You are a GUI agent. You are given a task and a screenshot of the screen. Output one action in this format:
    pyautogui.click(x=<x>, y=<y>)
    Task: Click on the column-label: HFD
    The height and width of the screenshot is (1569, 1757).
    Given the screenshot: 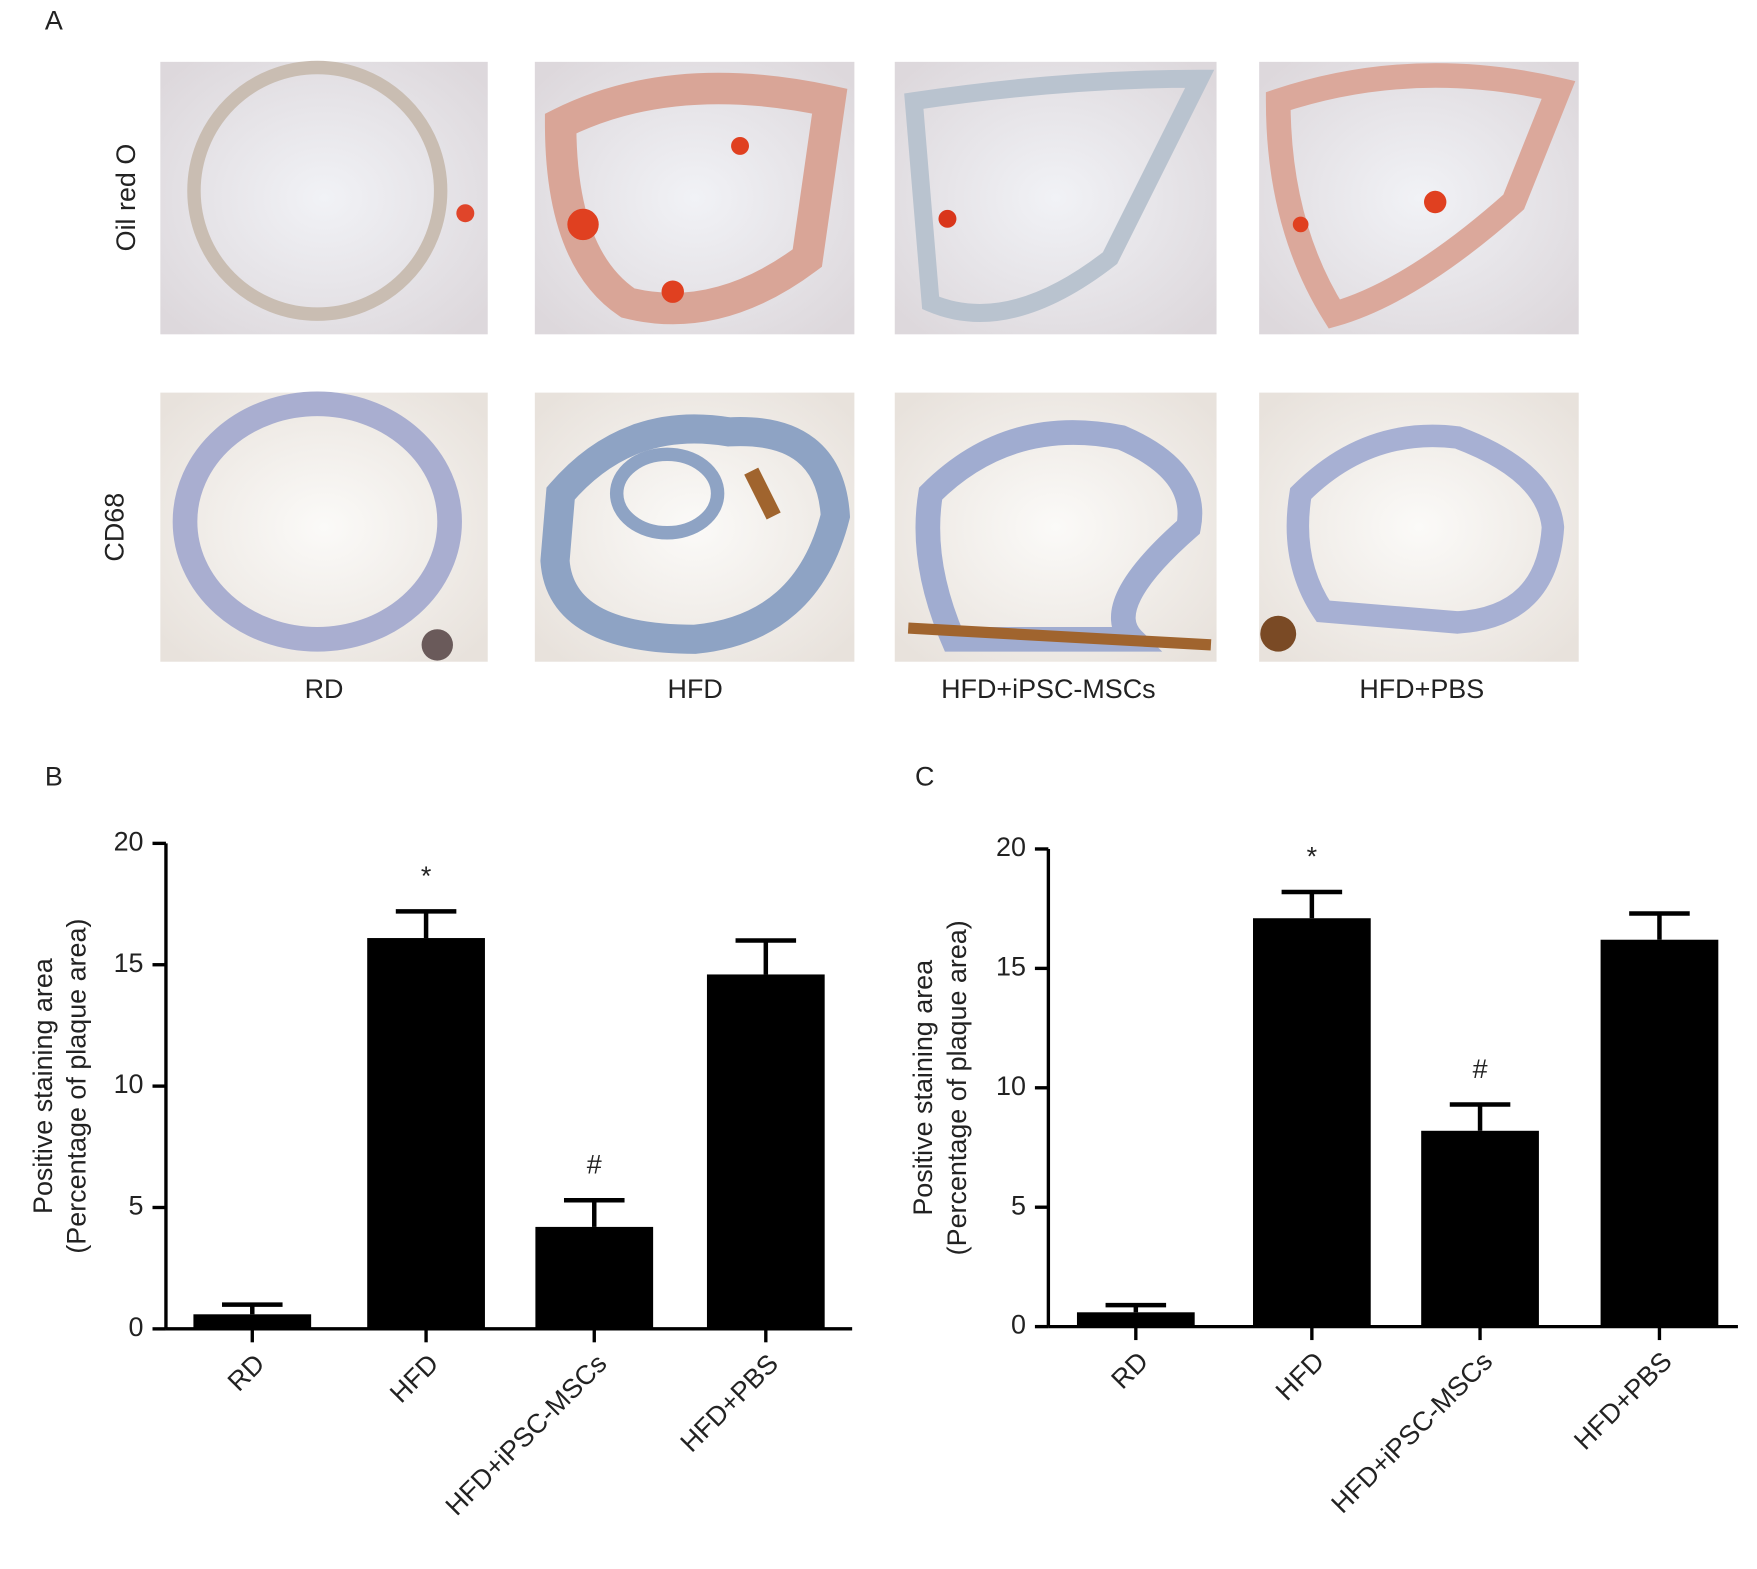 What is the action you would take?
    pyautogui.click(x=695, y=689)
    